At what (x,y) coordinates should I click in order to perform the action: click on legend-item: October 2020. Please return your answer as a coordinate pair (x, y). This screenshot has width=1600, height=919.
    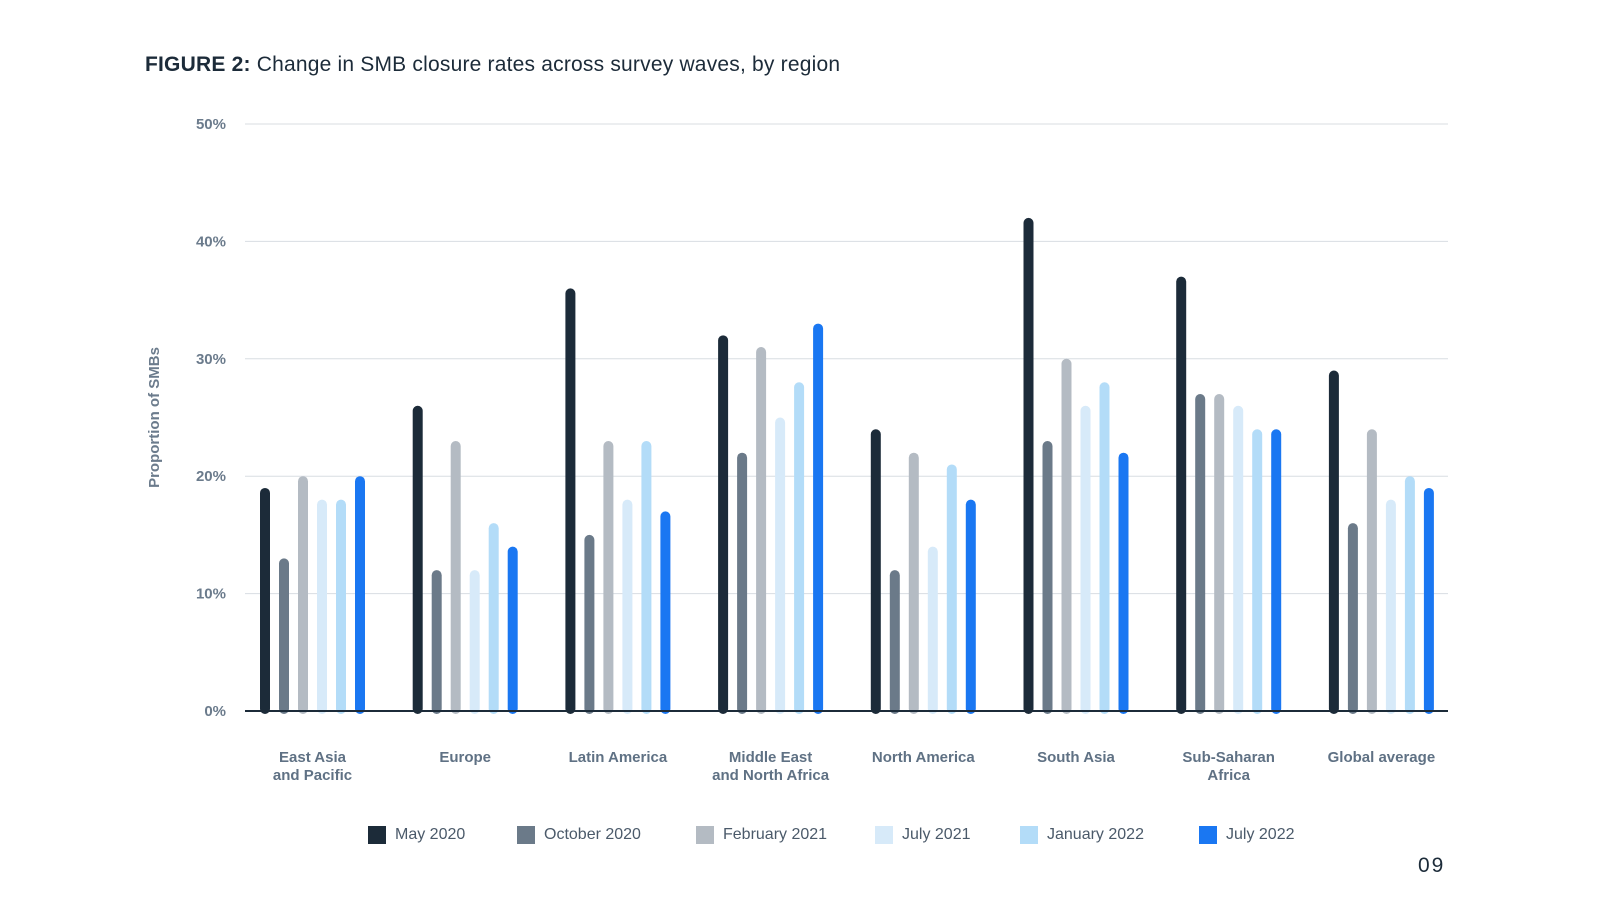
    Looking at the image, I should click on (579, 835).